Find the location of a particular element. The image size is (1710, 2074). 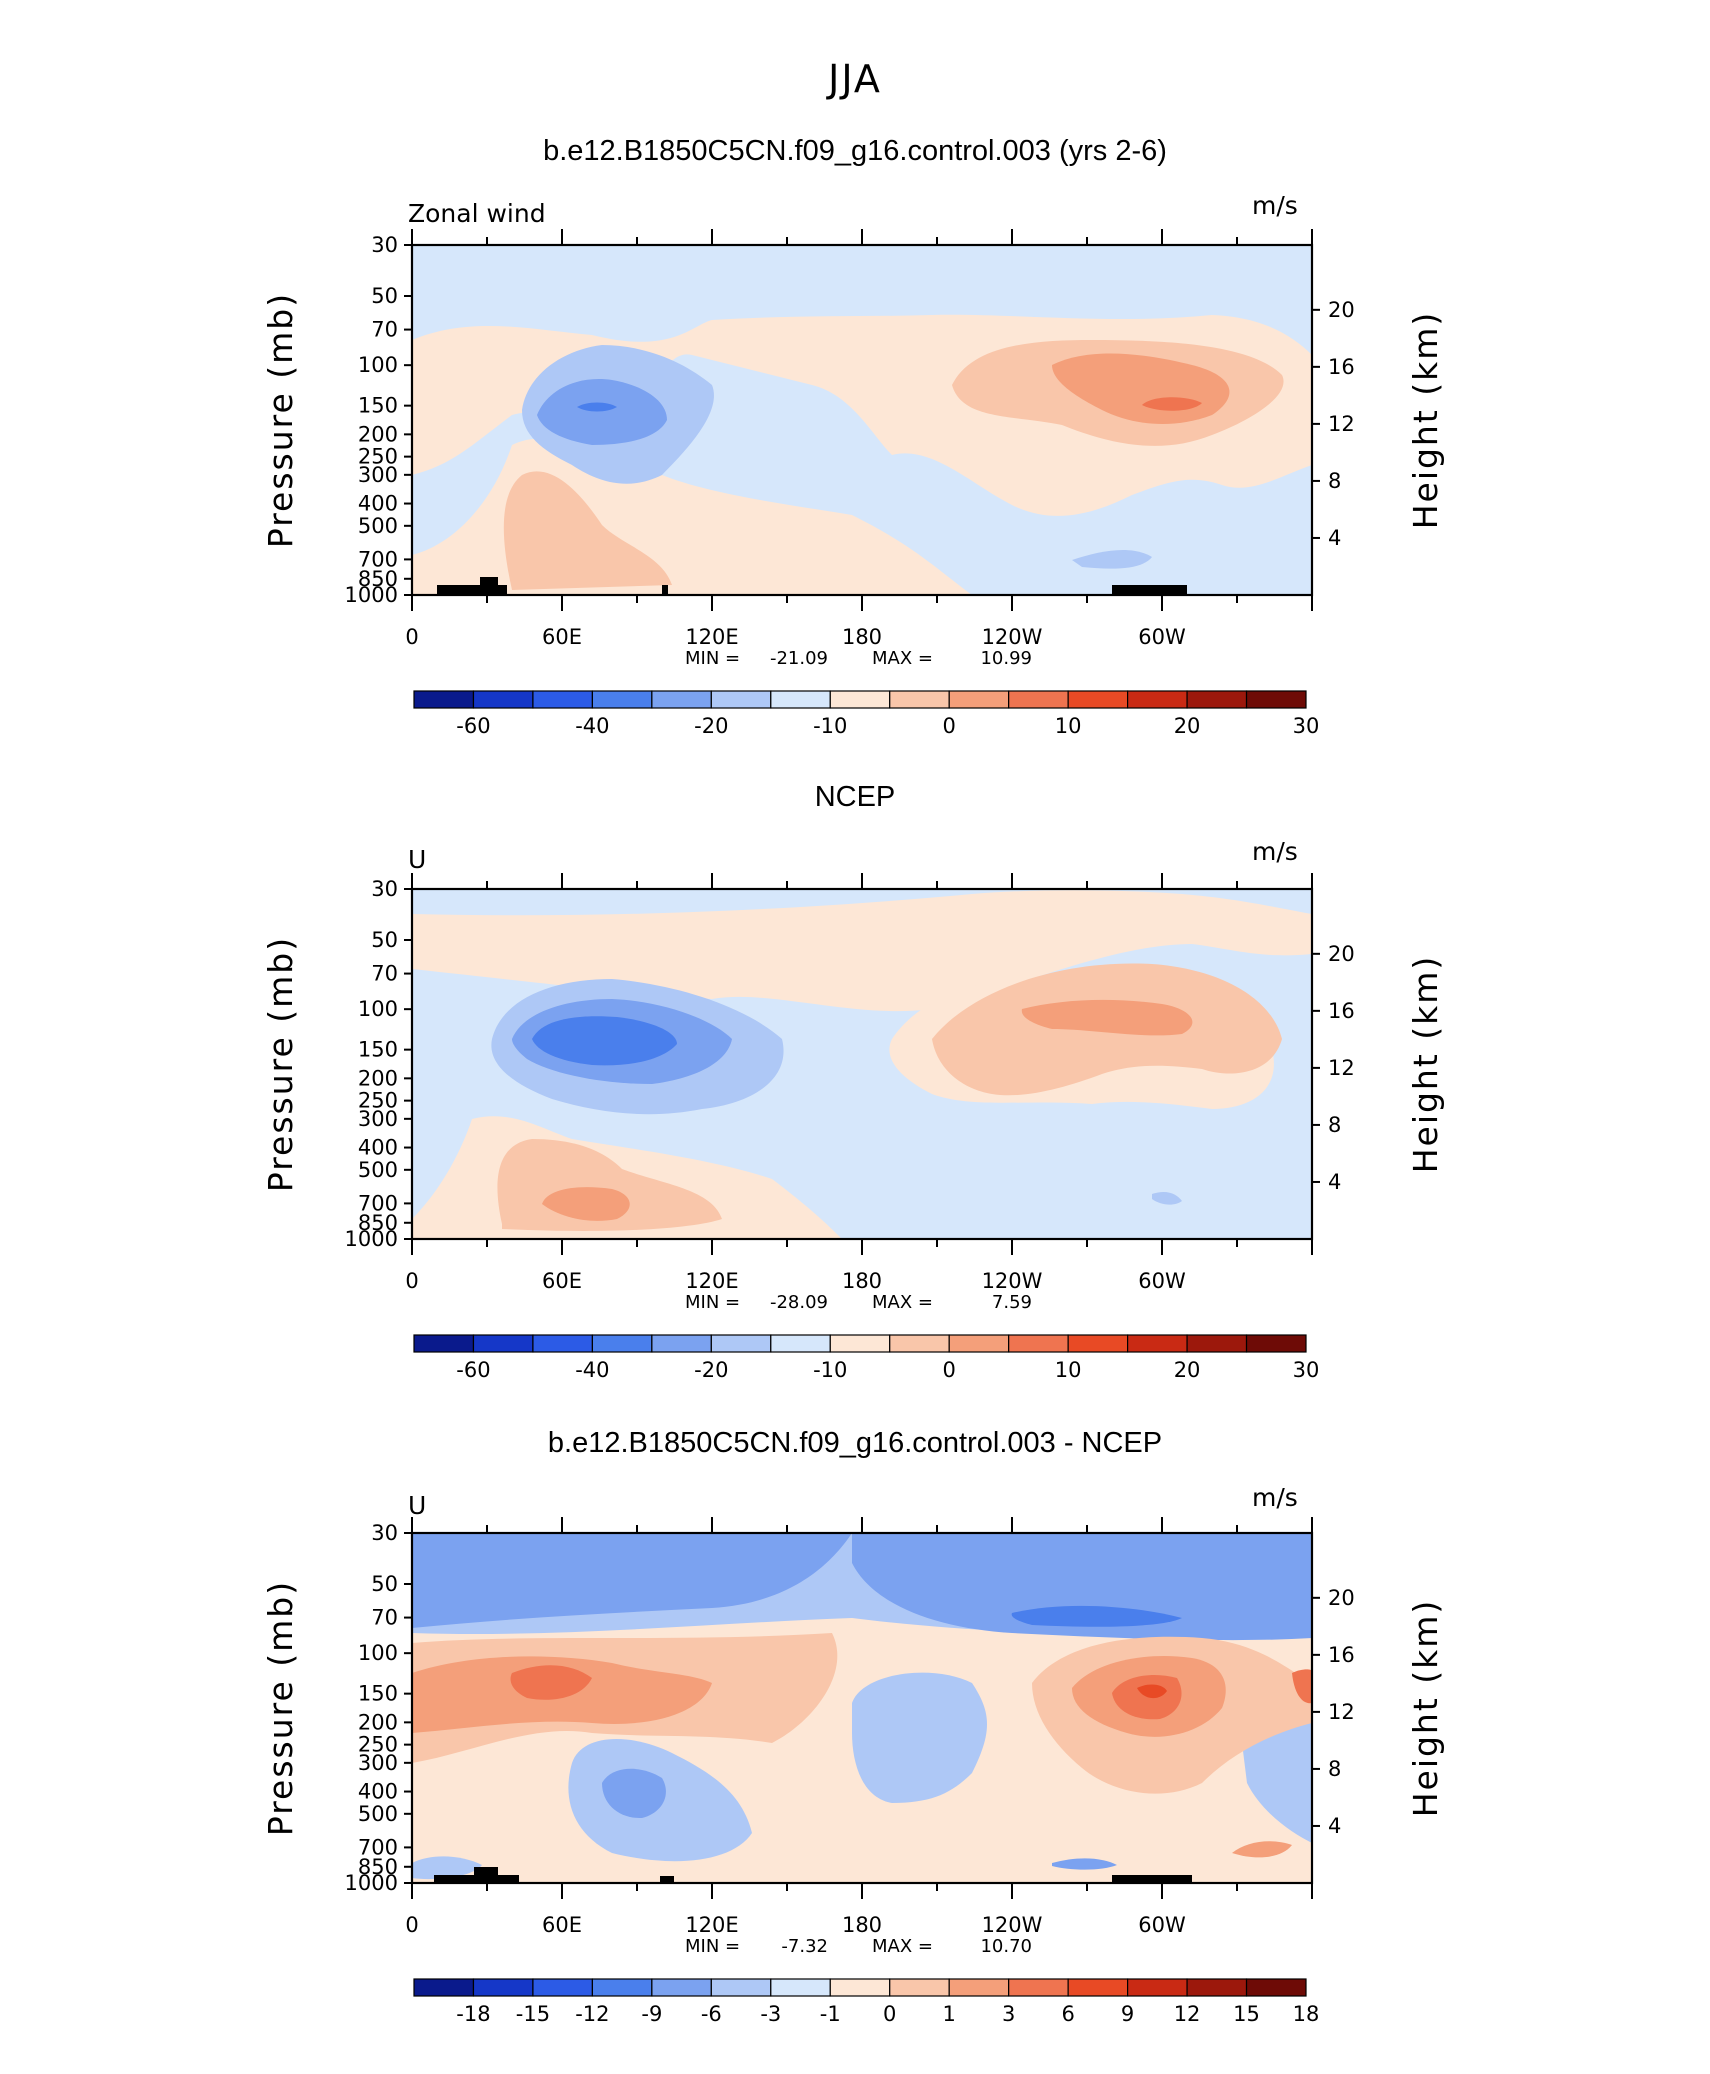

height-tick-label: 8 is located at coordinates (1334, 1769).